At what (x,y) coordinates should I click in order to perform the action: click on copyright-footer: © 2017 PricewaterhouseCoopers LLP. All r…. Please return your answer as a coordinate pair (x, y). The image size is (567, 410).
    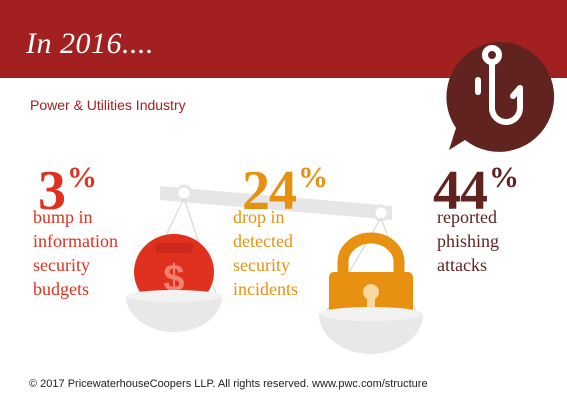
    Looking at the image, I should click on (228, 384).